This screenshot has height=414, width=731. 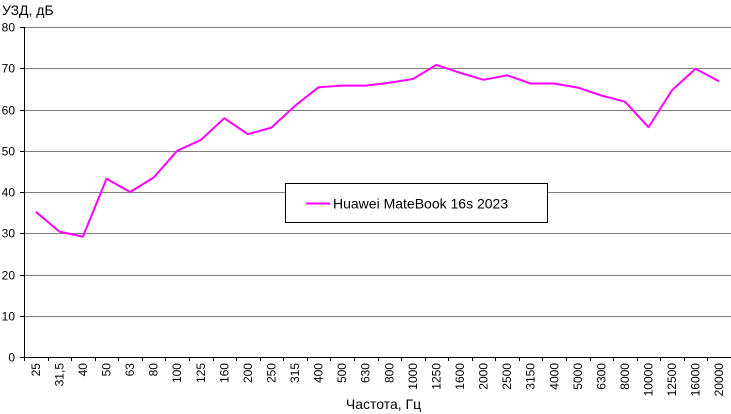 What do you see at coordinates (319, 373) in the screenshot?
I see `x-tick-label: 400` at bounding box center [319, 373].